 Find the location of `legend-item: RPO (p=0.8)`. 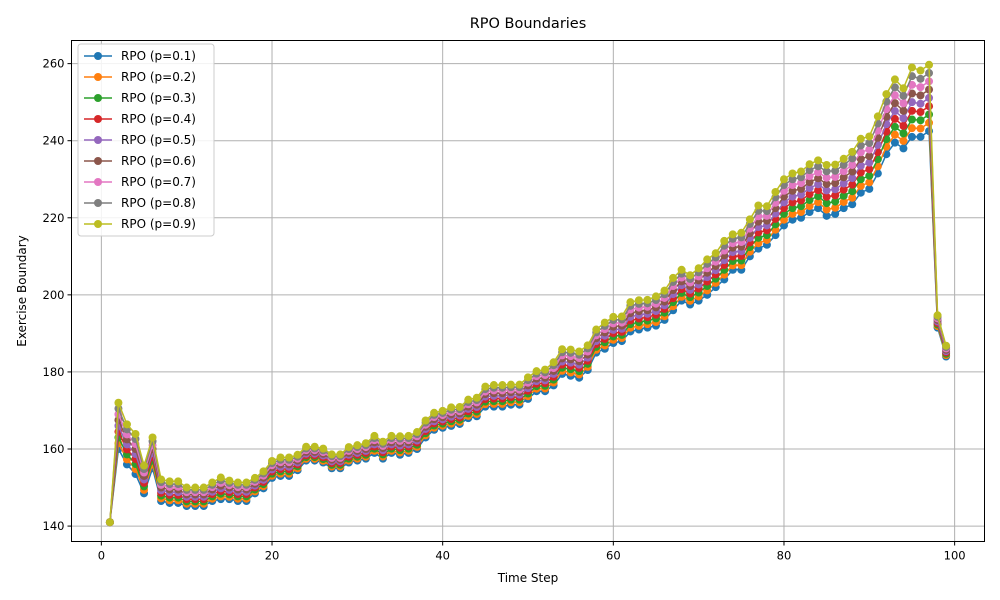

legend-item: RPO (p=0.8) is located at coordinates (140, 203).